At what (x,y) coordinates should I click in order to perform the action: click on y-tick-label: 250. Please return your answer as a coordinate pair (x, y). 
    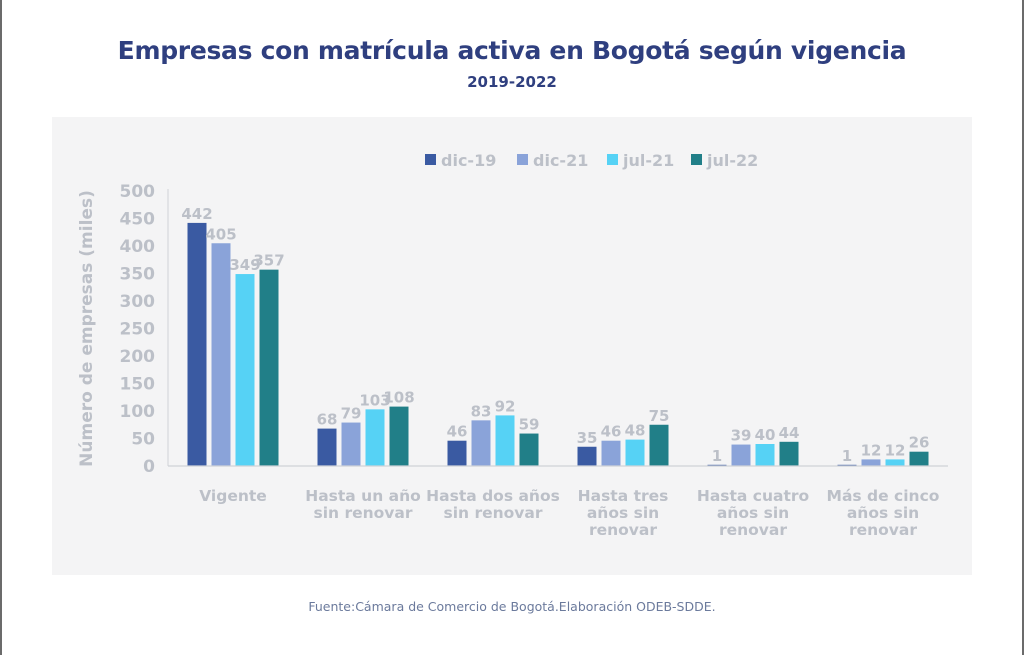
    Looking at the image, I should click on (138, 330).